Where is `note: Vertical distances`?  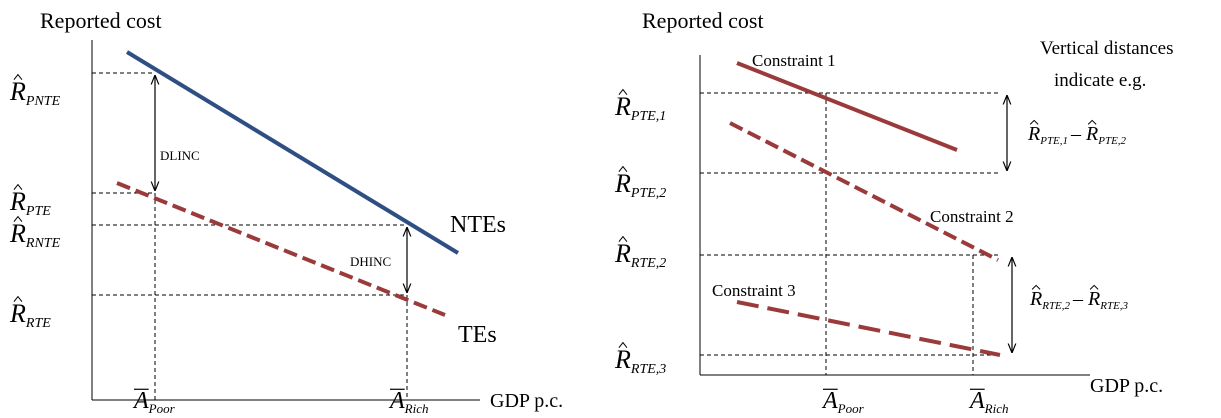
note: Vertical distances is located at coordinates (1106, 48).